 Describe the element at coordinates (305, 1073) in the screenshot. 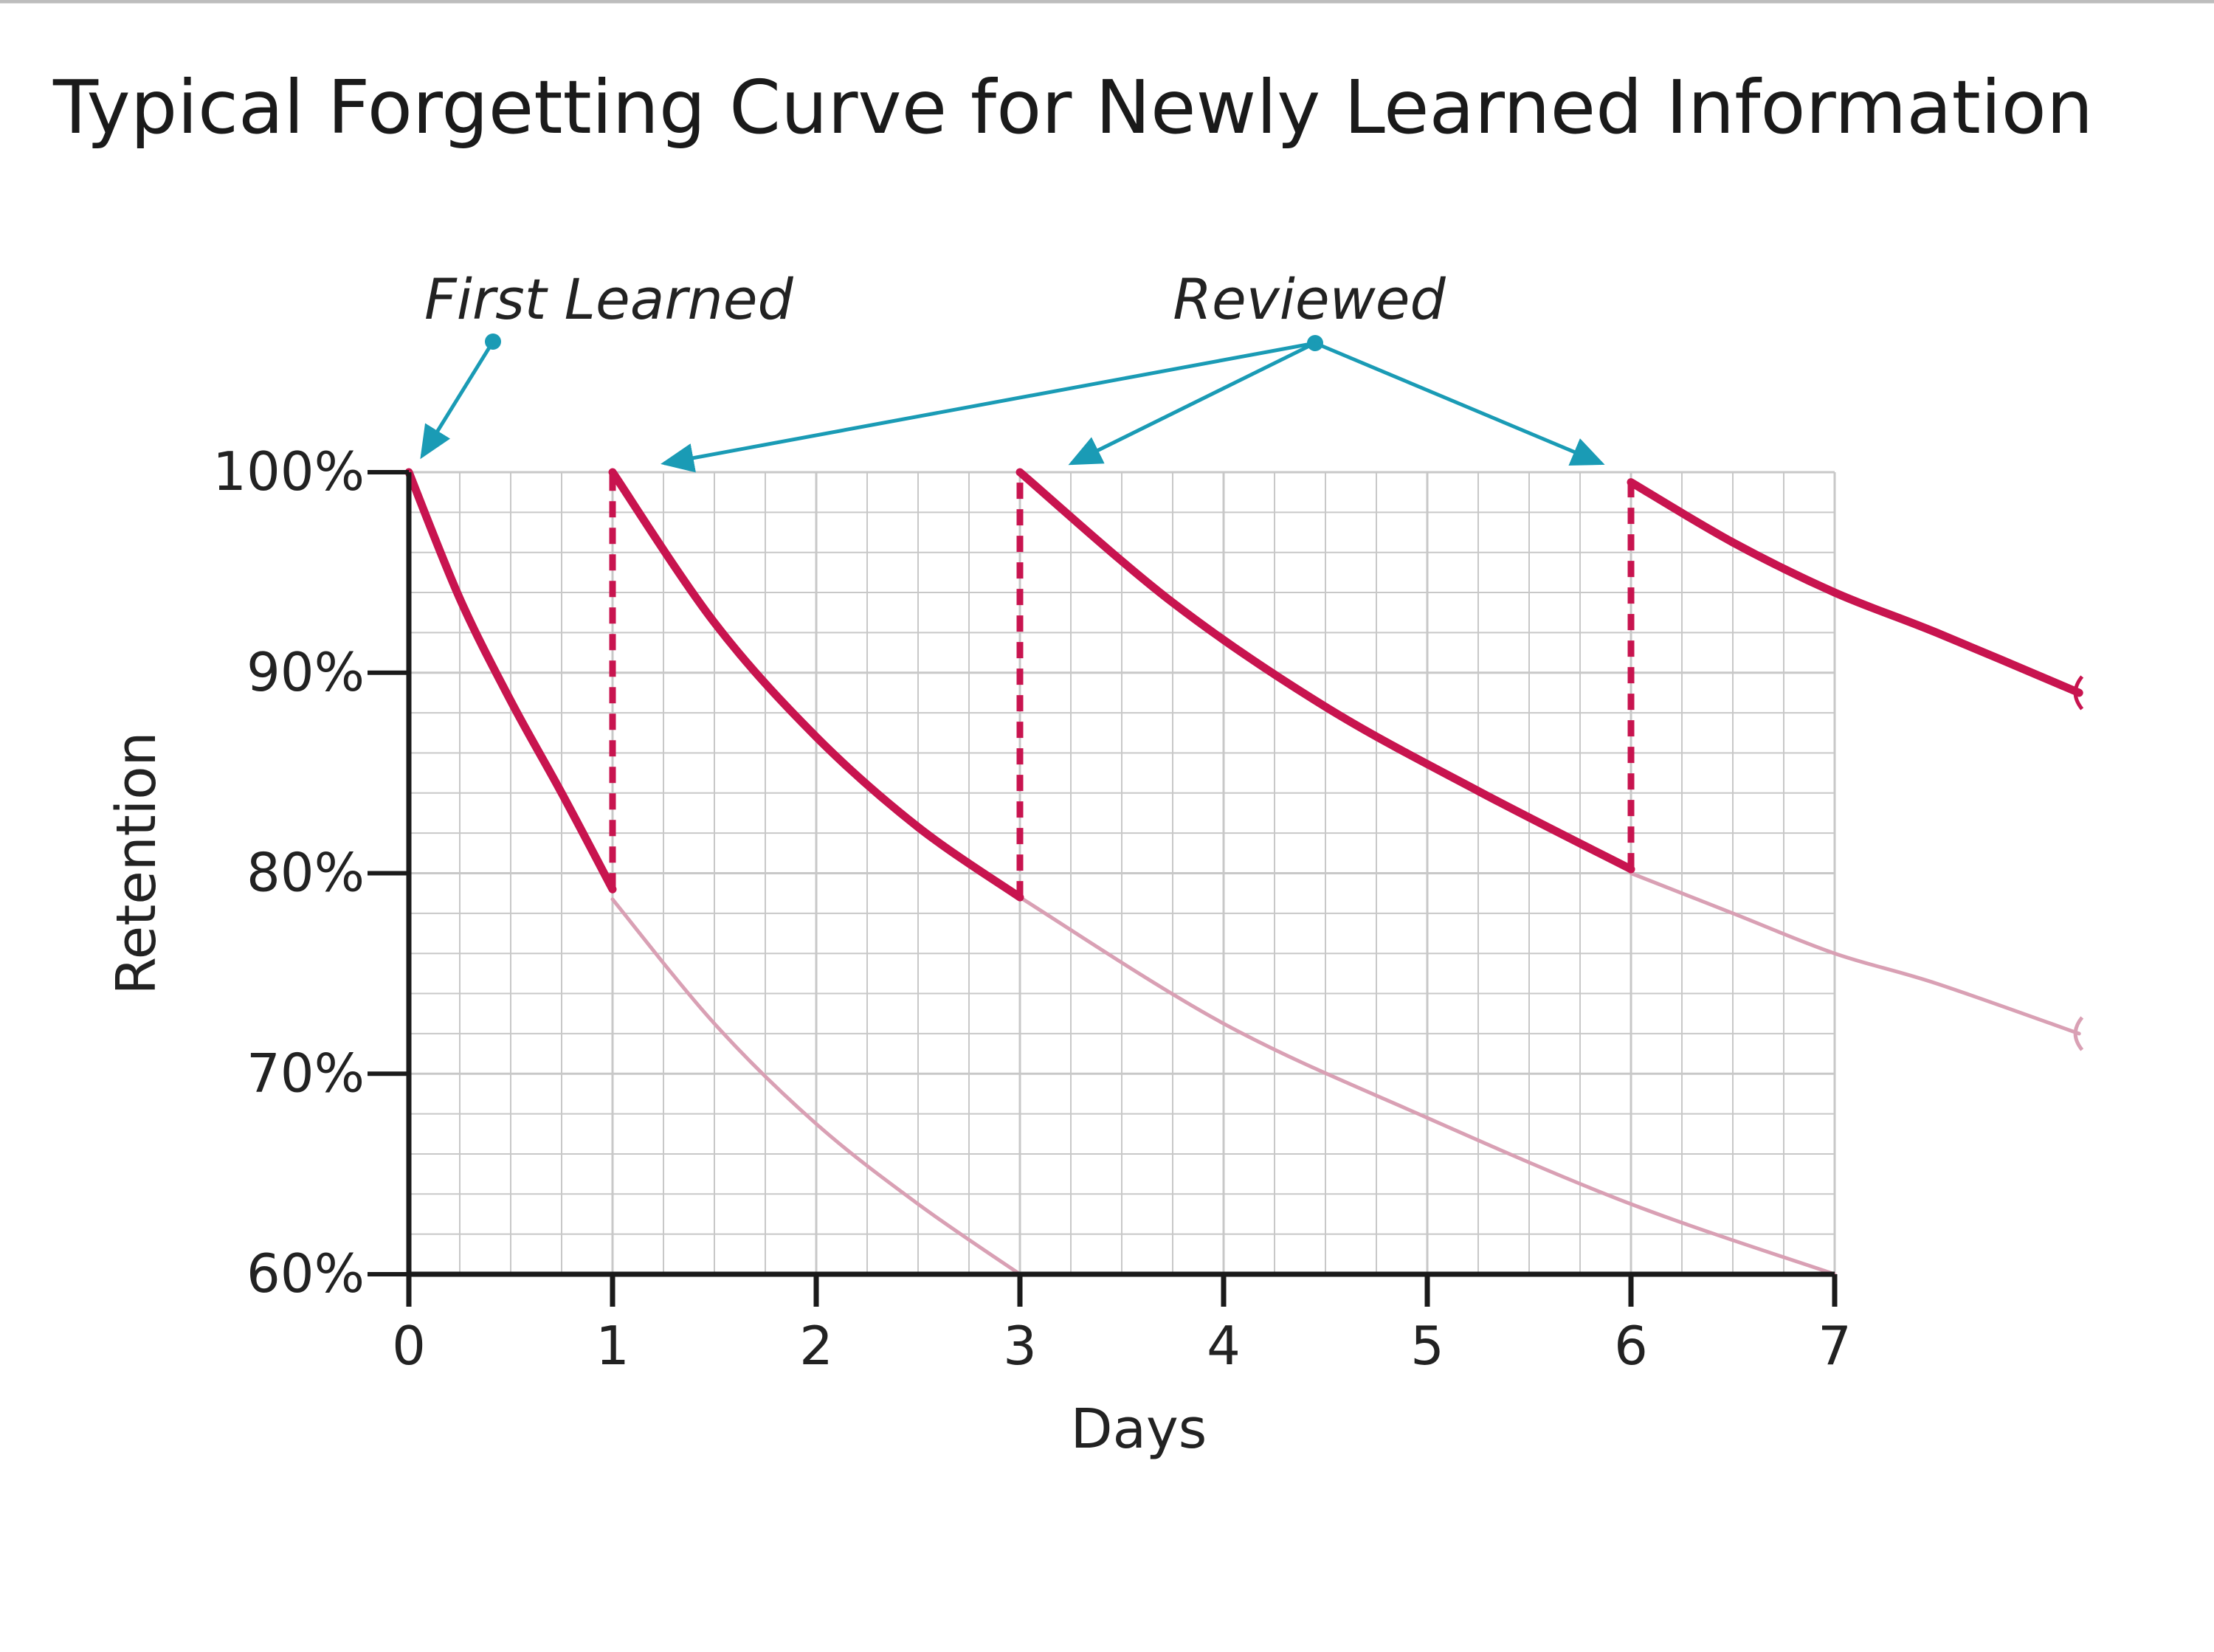

I see `y-tick-label: 70%` at that location.